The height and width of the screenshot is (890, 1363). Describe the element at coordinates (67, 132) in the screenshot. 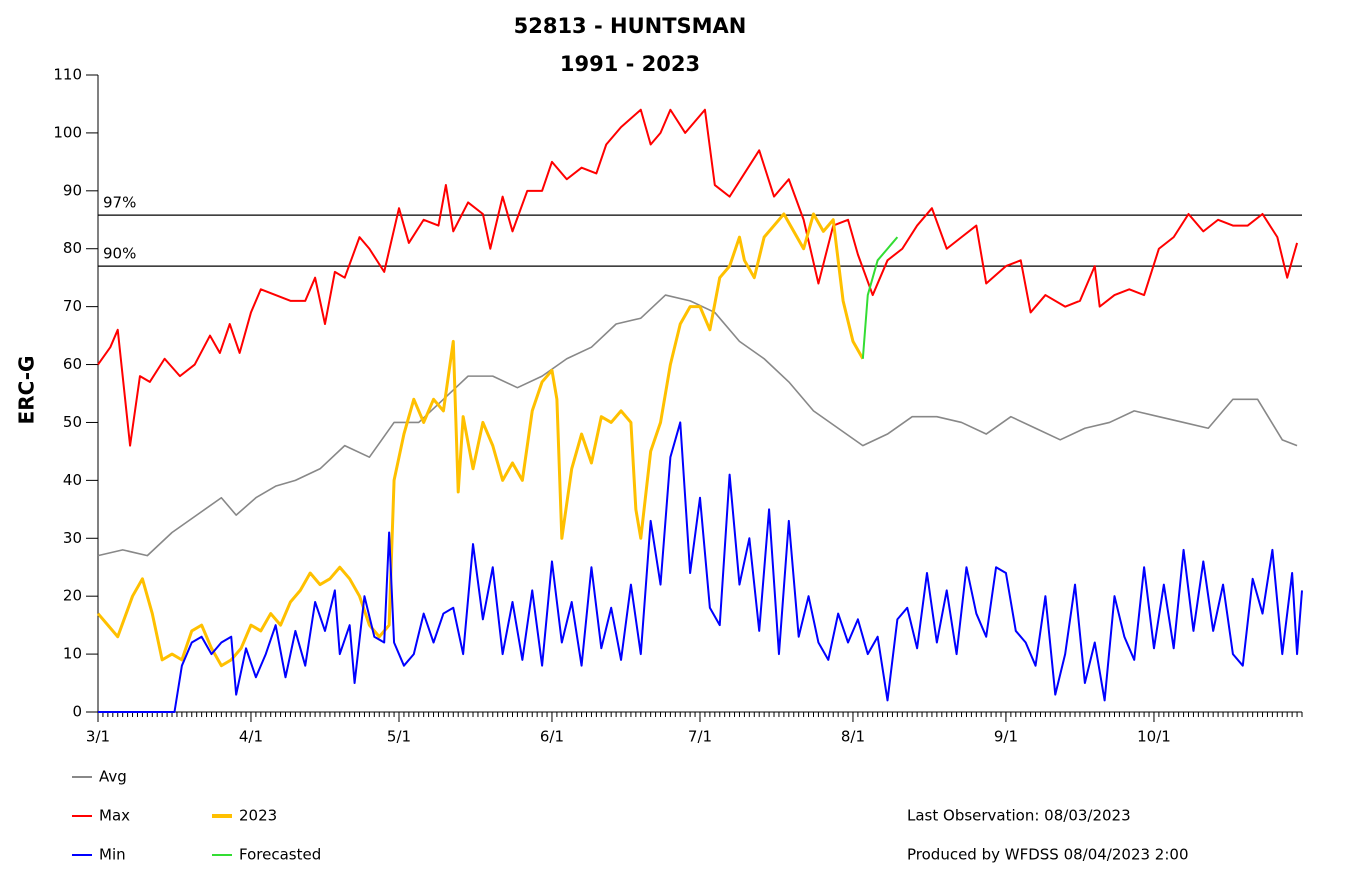

I see `y-tick-label: 100` at that location.